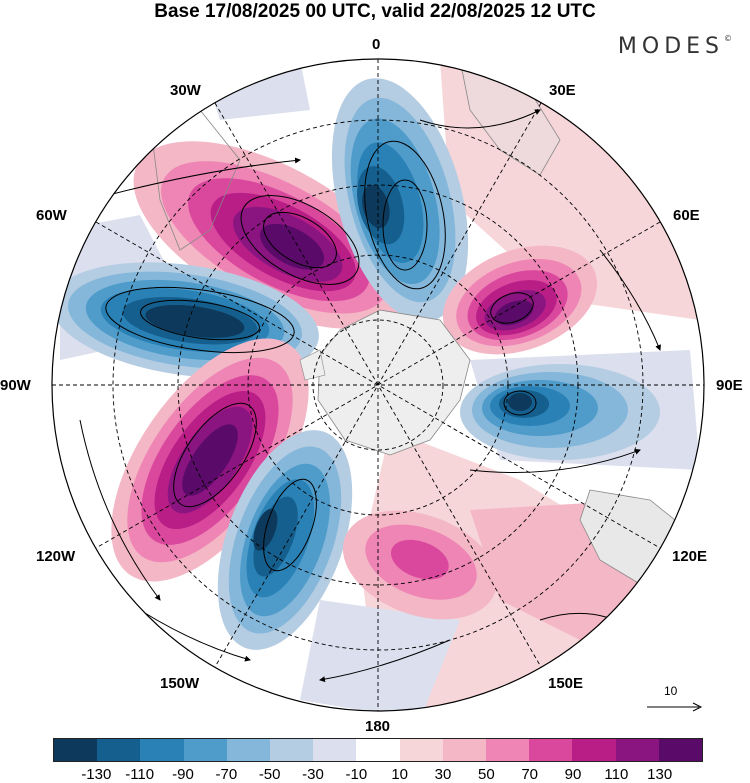 The width and height of the screenshot is (750, 783). Describe the element at coordinates (375, 774) in the screenshot. I see `colorbar-ticks: -130 -110 -90 -70 -50 -30 -10 10 30 50 70 90 110 130` at that location.